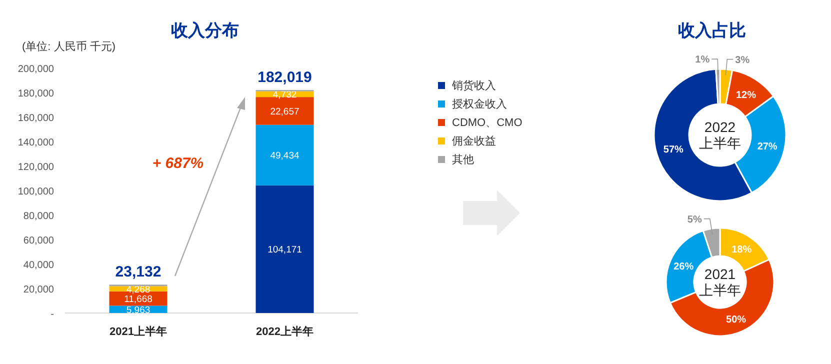  What do you see at coordinates (702, 60) in the screenshot?
I see `data-label: 1%` at bounding box center [702, 60].